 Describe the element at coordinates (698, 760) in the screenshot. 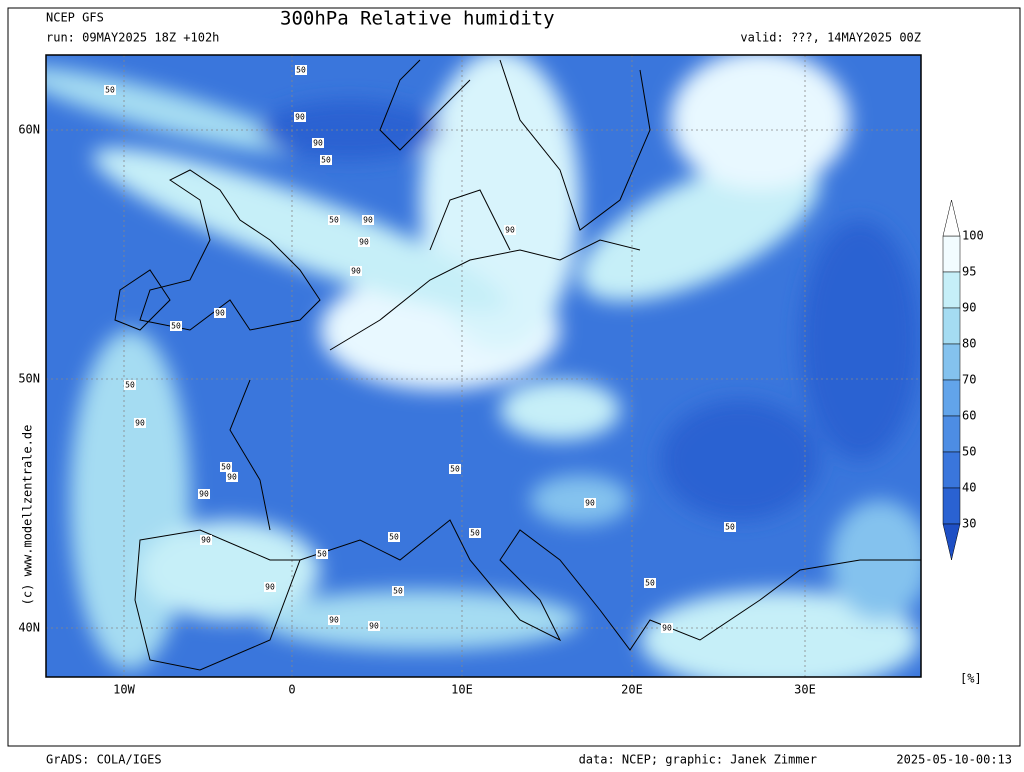

I see `footer-credit: data: NCEP; graphic: Janek Zimmer` at that location.